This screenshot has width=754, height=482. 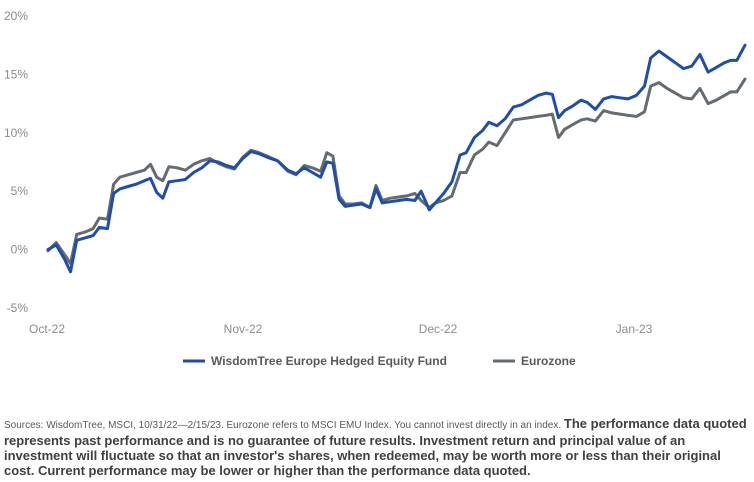 What do you see at coordinates (16, 74) in the screenshot?
I see `y-tick-label: 15%` at bounding box center [16, 74].